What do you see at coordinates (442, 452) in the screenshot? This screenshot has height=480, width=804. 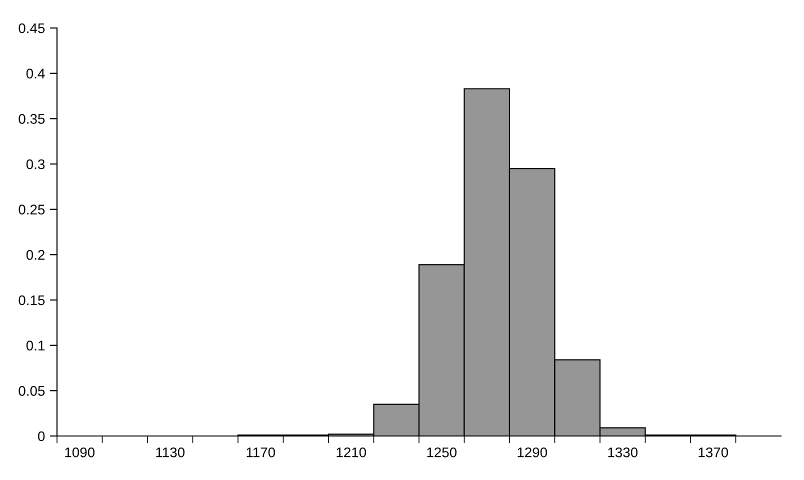 I see `x-tick-label: 1250` at bounding box center [442, 452].